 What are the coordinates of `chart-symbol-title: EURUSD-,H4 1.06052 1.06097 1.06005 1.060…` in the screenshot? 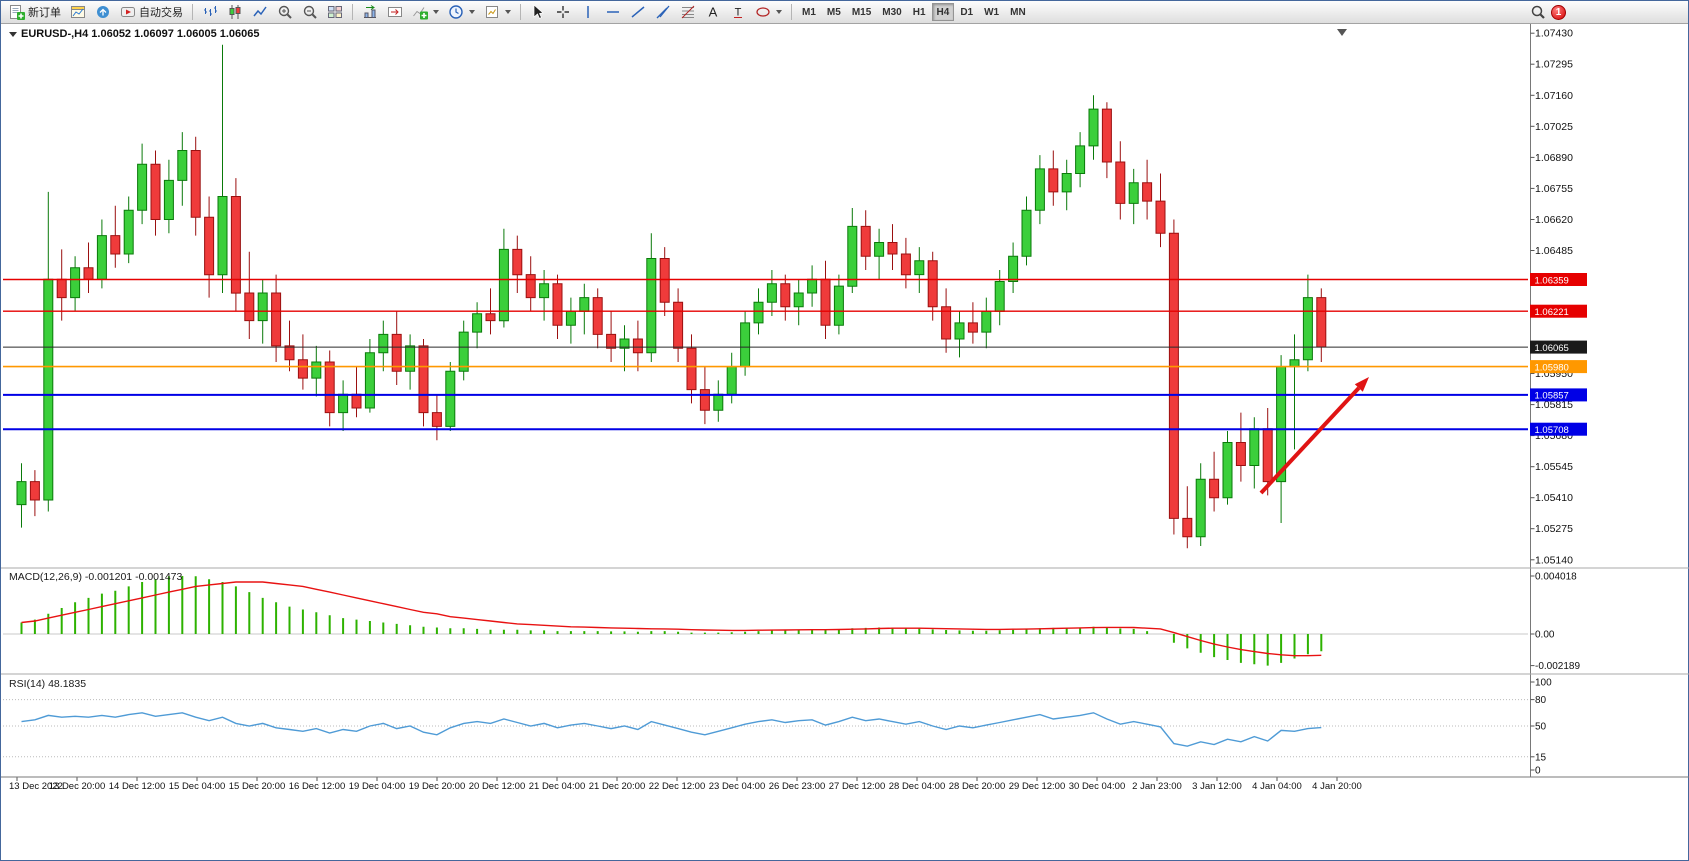 It's located at (134, 34).